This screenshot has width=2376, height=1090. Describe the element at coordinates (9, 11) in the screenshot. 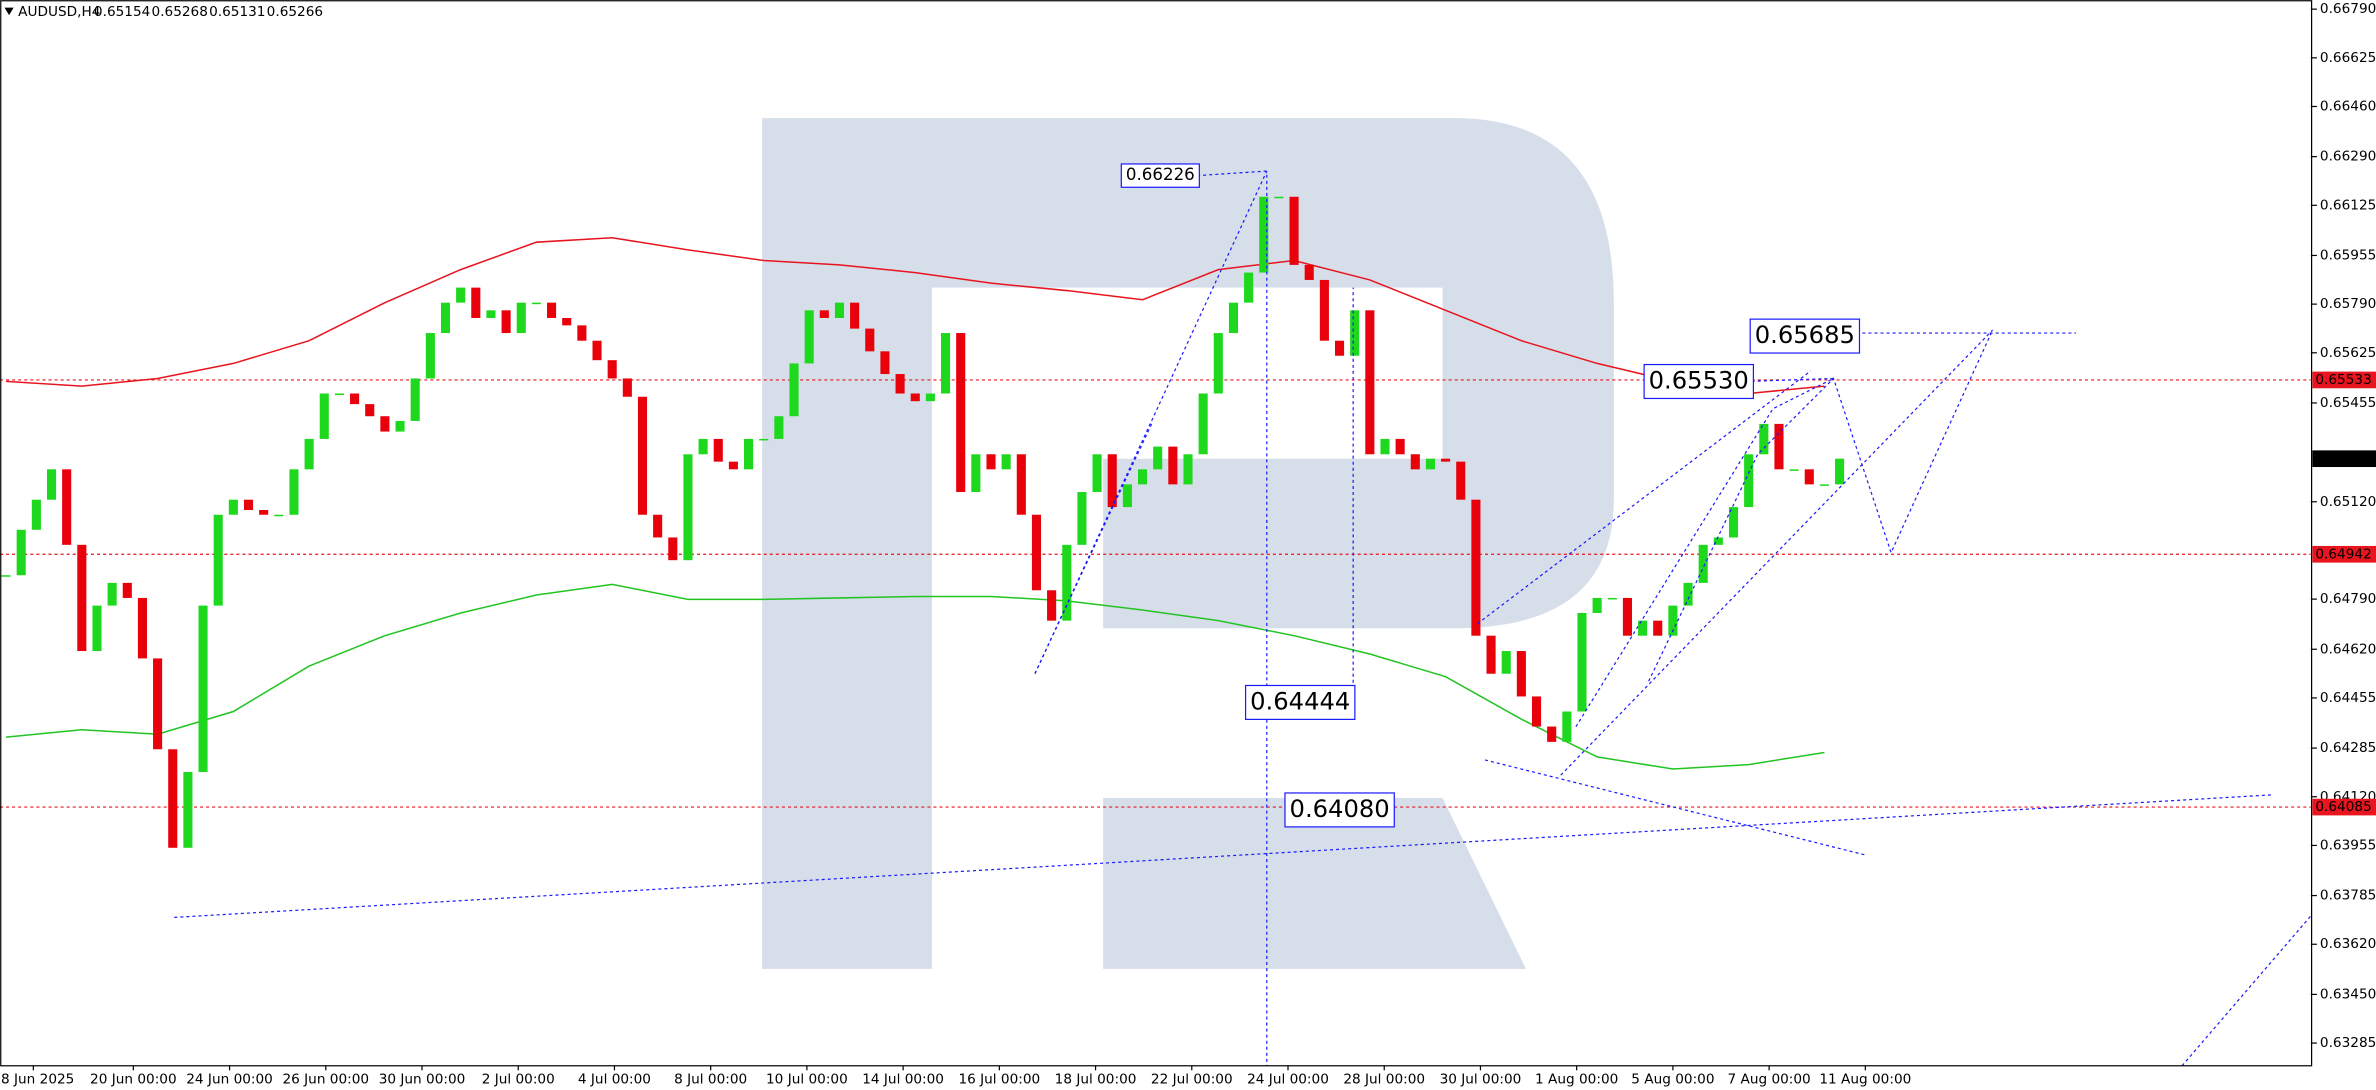

I see `menu-arrow` at that location.